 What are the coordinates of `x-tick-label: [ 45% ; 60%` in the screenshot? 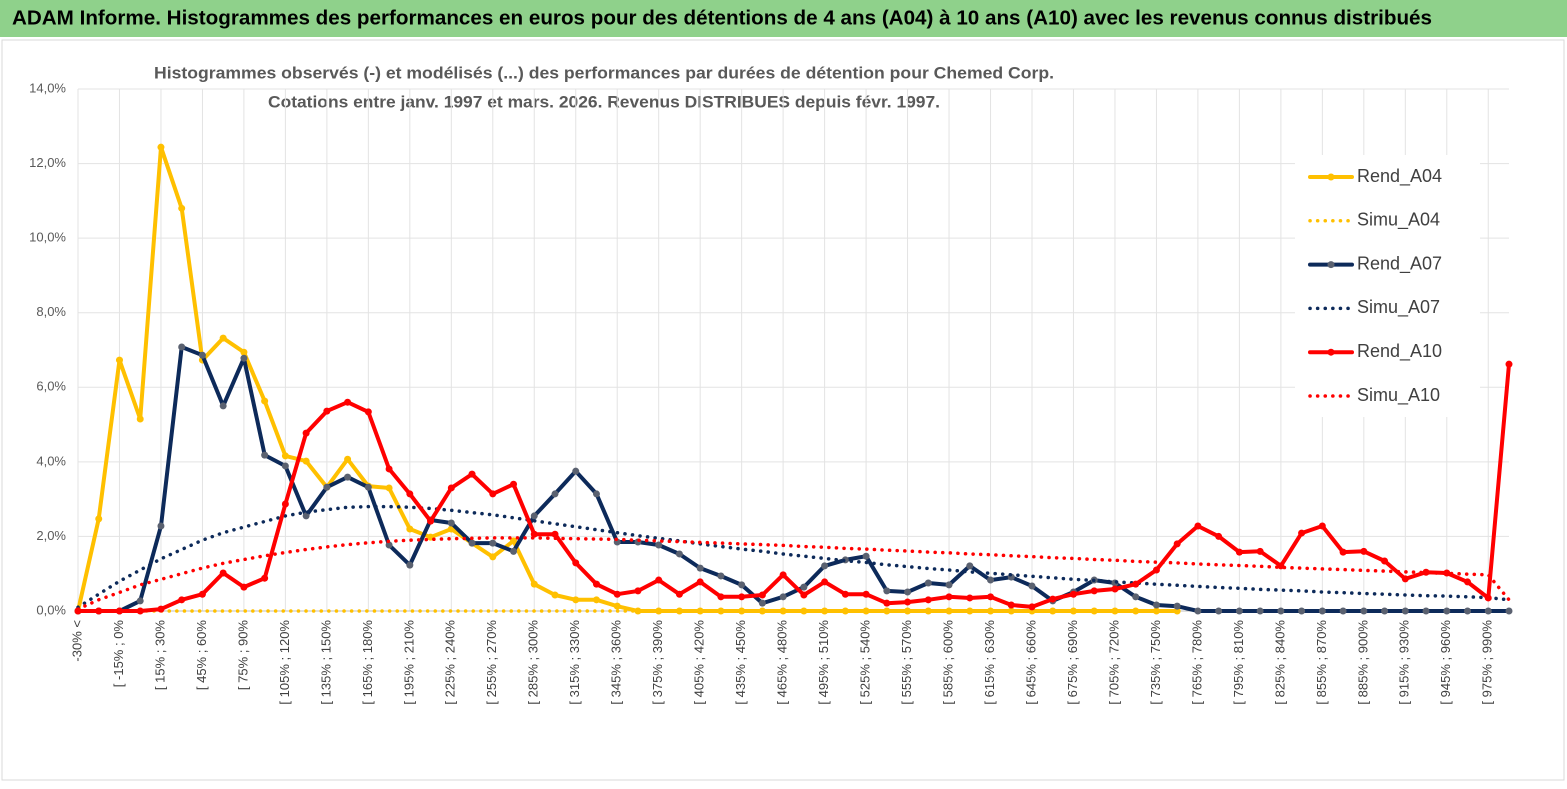 It's located at (201, 655).